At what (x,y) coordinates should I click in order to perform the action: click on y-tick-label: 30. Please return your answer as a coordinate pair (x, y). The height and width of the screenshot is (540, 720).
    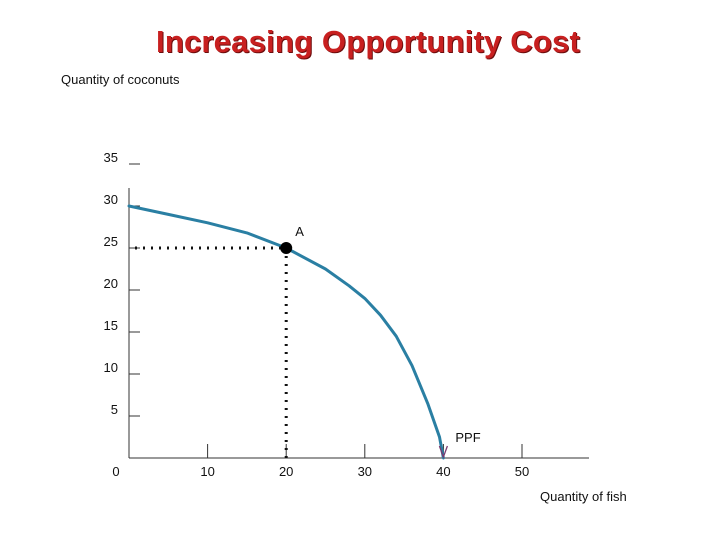
    Looking at the image, I should click on (111, 199).